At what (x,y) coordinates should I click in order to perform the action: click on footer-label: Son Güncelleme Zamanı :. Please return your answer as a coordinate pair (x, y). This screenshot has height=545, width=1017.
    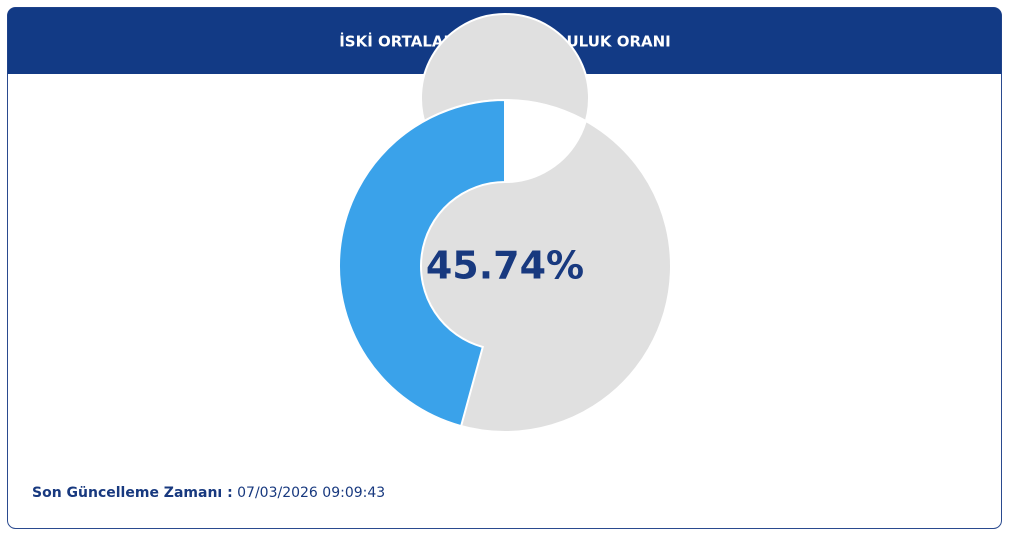
    Looking at the image, I should click on (132, 493).